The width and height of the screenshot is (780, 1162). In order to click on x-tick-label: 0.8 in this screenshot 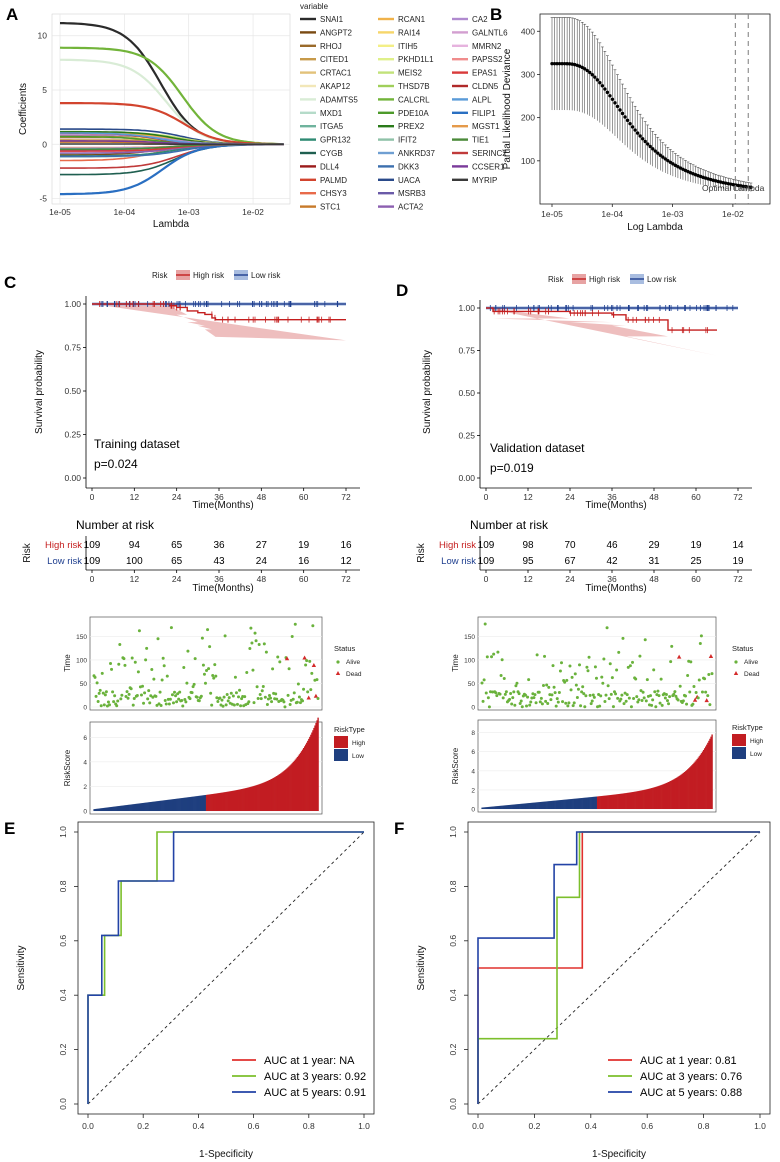, I will do `click(704, 1126)`.